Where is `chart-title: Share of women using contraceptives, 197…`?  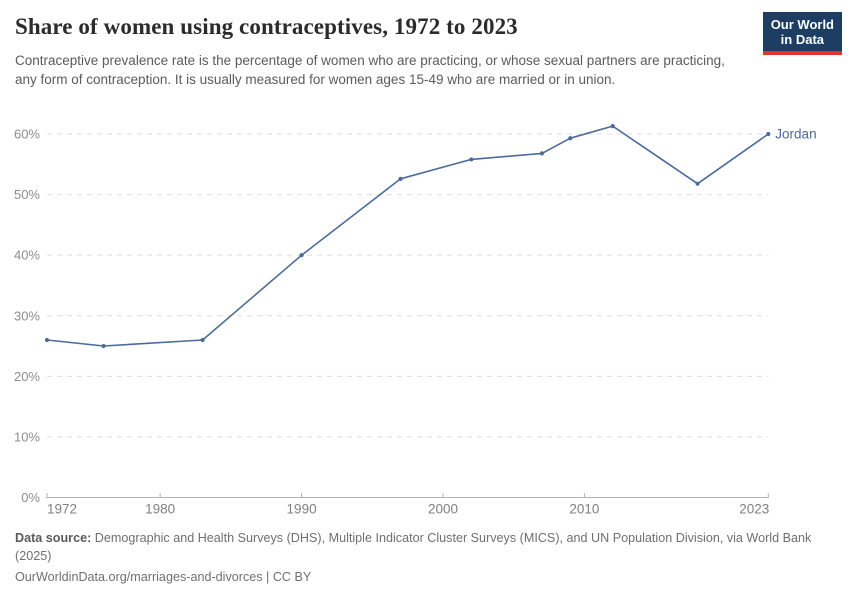
chart-title: Share of women using contraceptives, 197… is located at coordinates (266, 26).